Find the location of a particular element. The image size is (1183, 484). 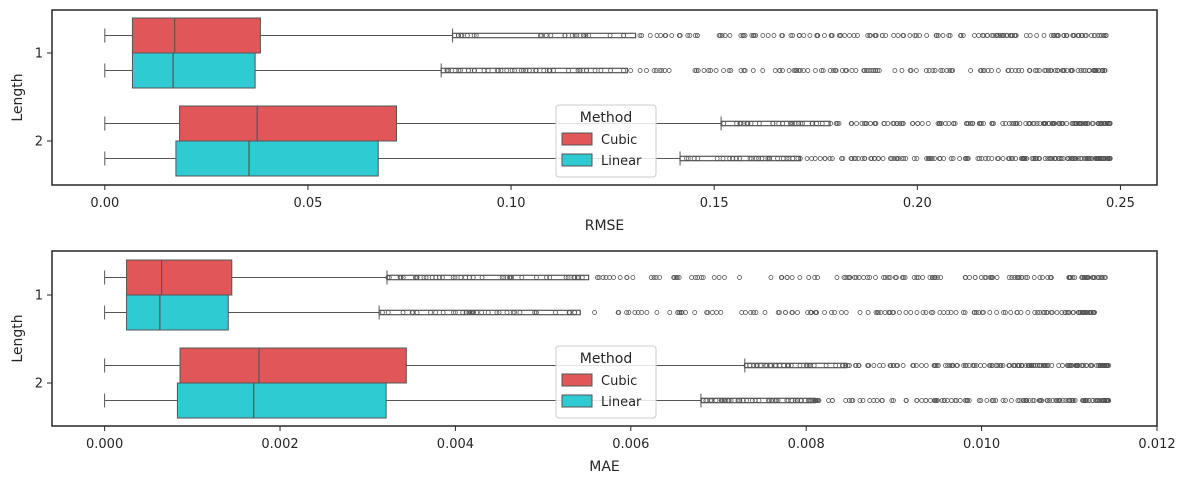

legend-label-linear: Linear is located at coordinates (621, 402).